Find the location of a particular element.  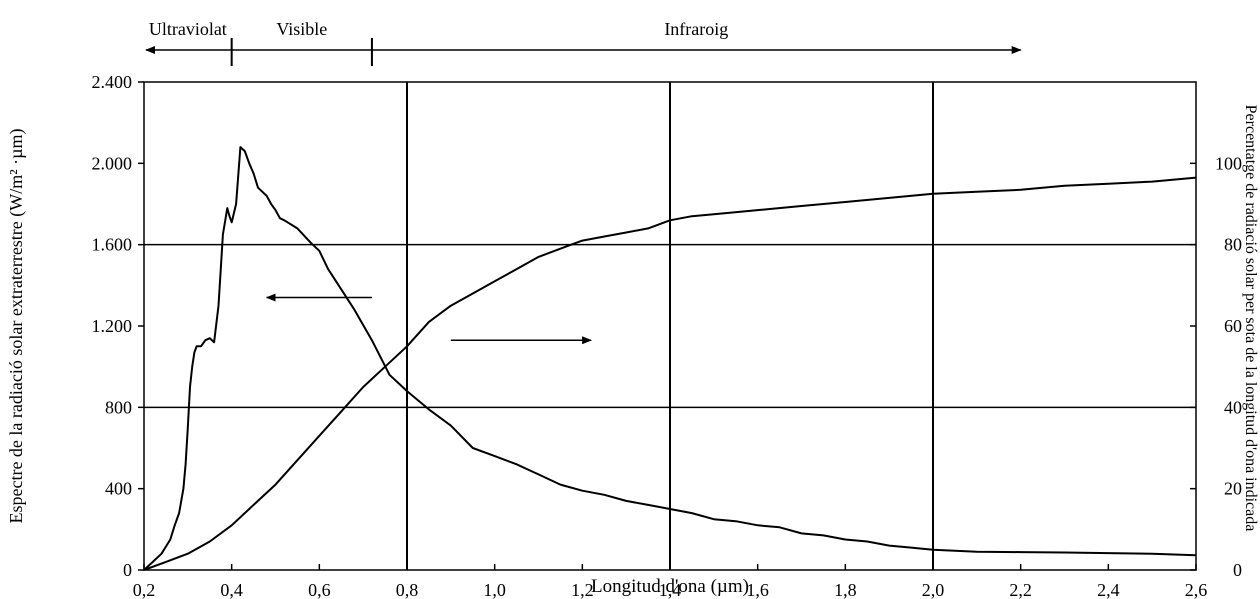

right-tick-label: 20 is located at coordinates (1233, 489).